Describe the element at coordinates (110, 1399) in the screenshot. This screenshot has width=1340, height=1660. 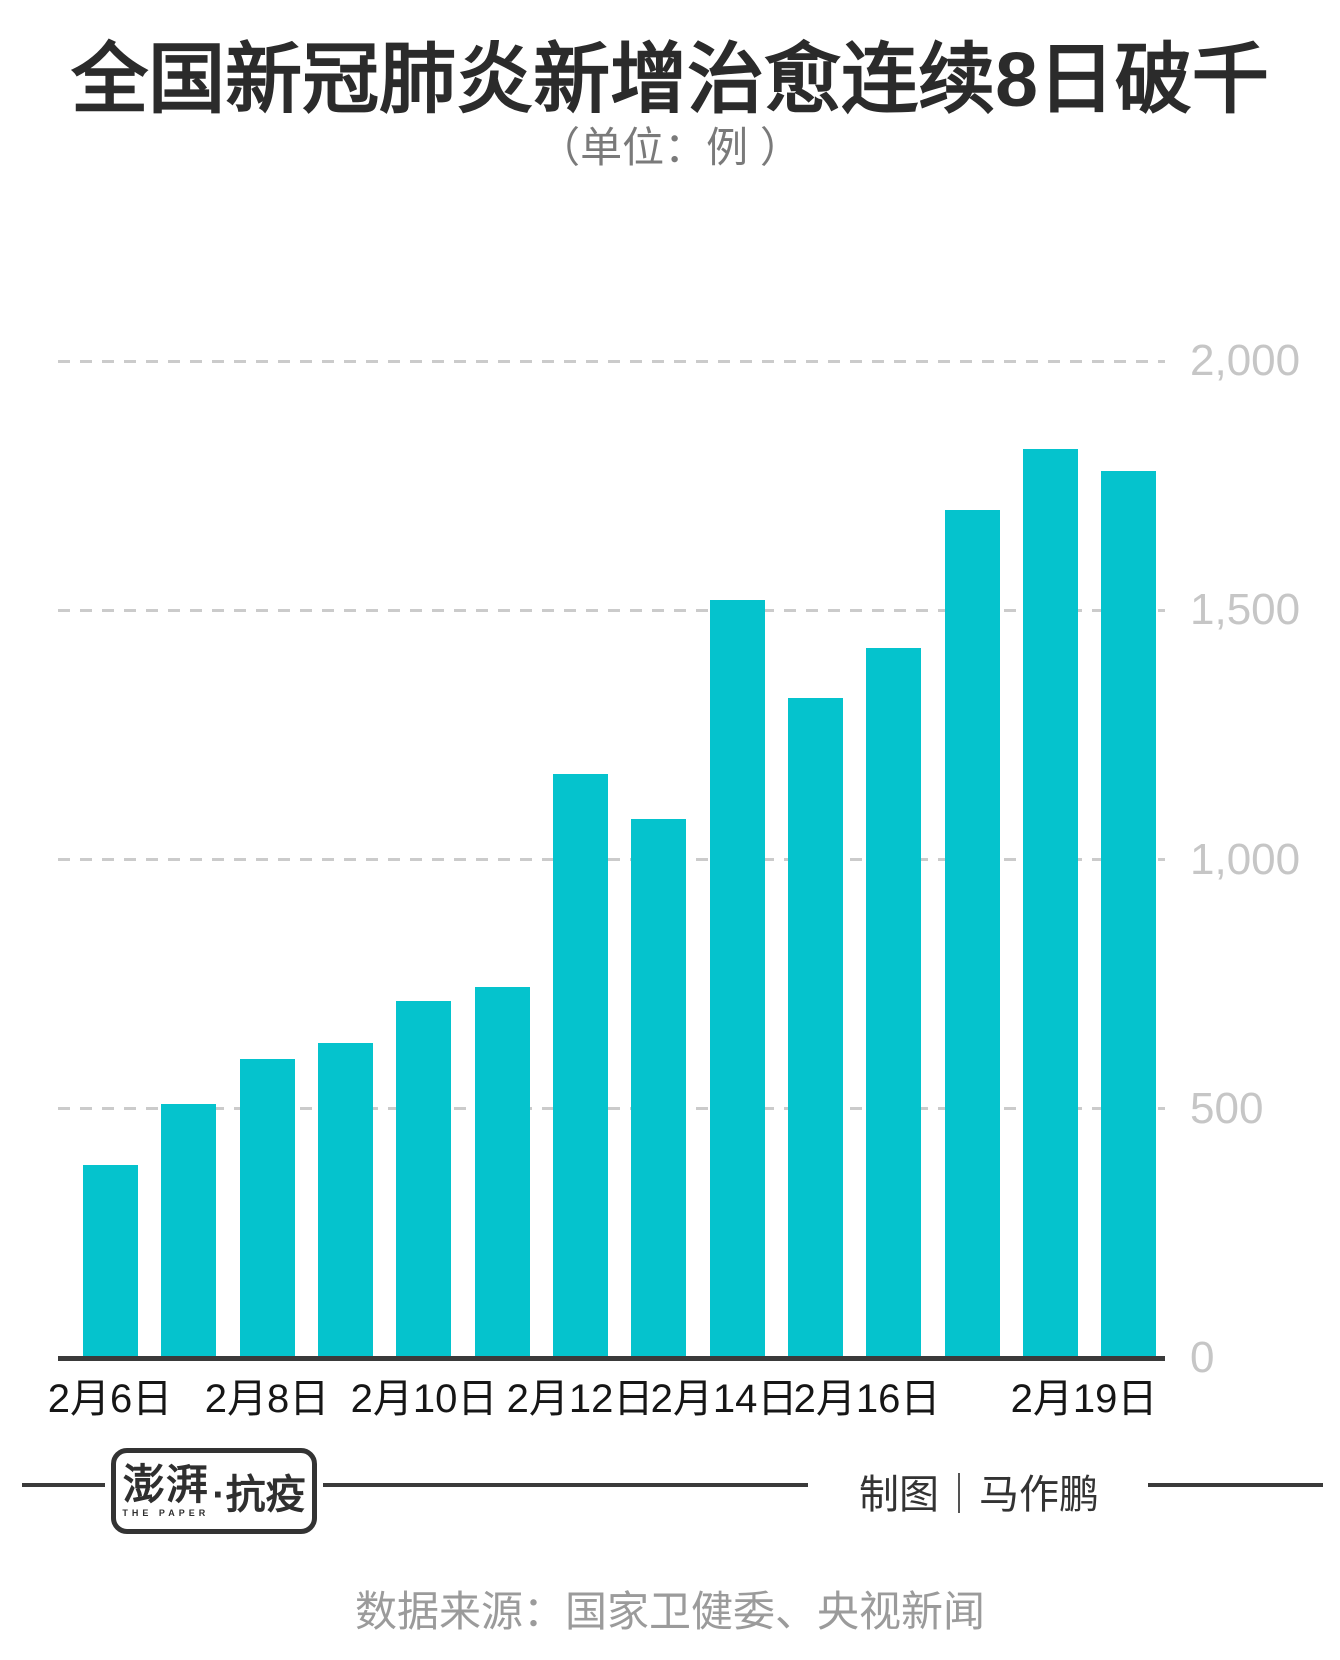
I see `x-axis-tick-label: 2月6日` at that location.